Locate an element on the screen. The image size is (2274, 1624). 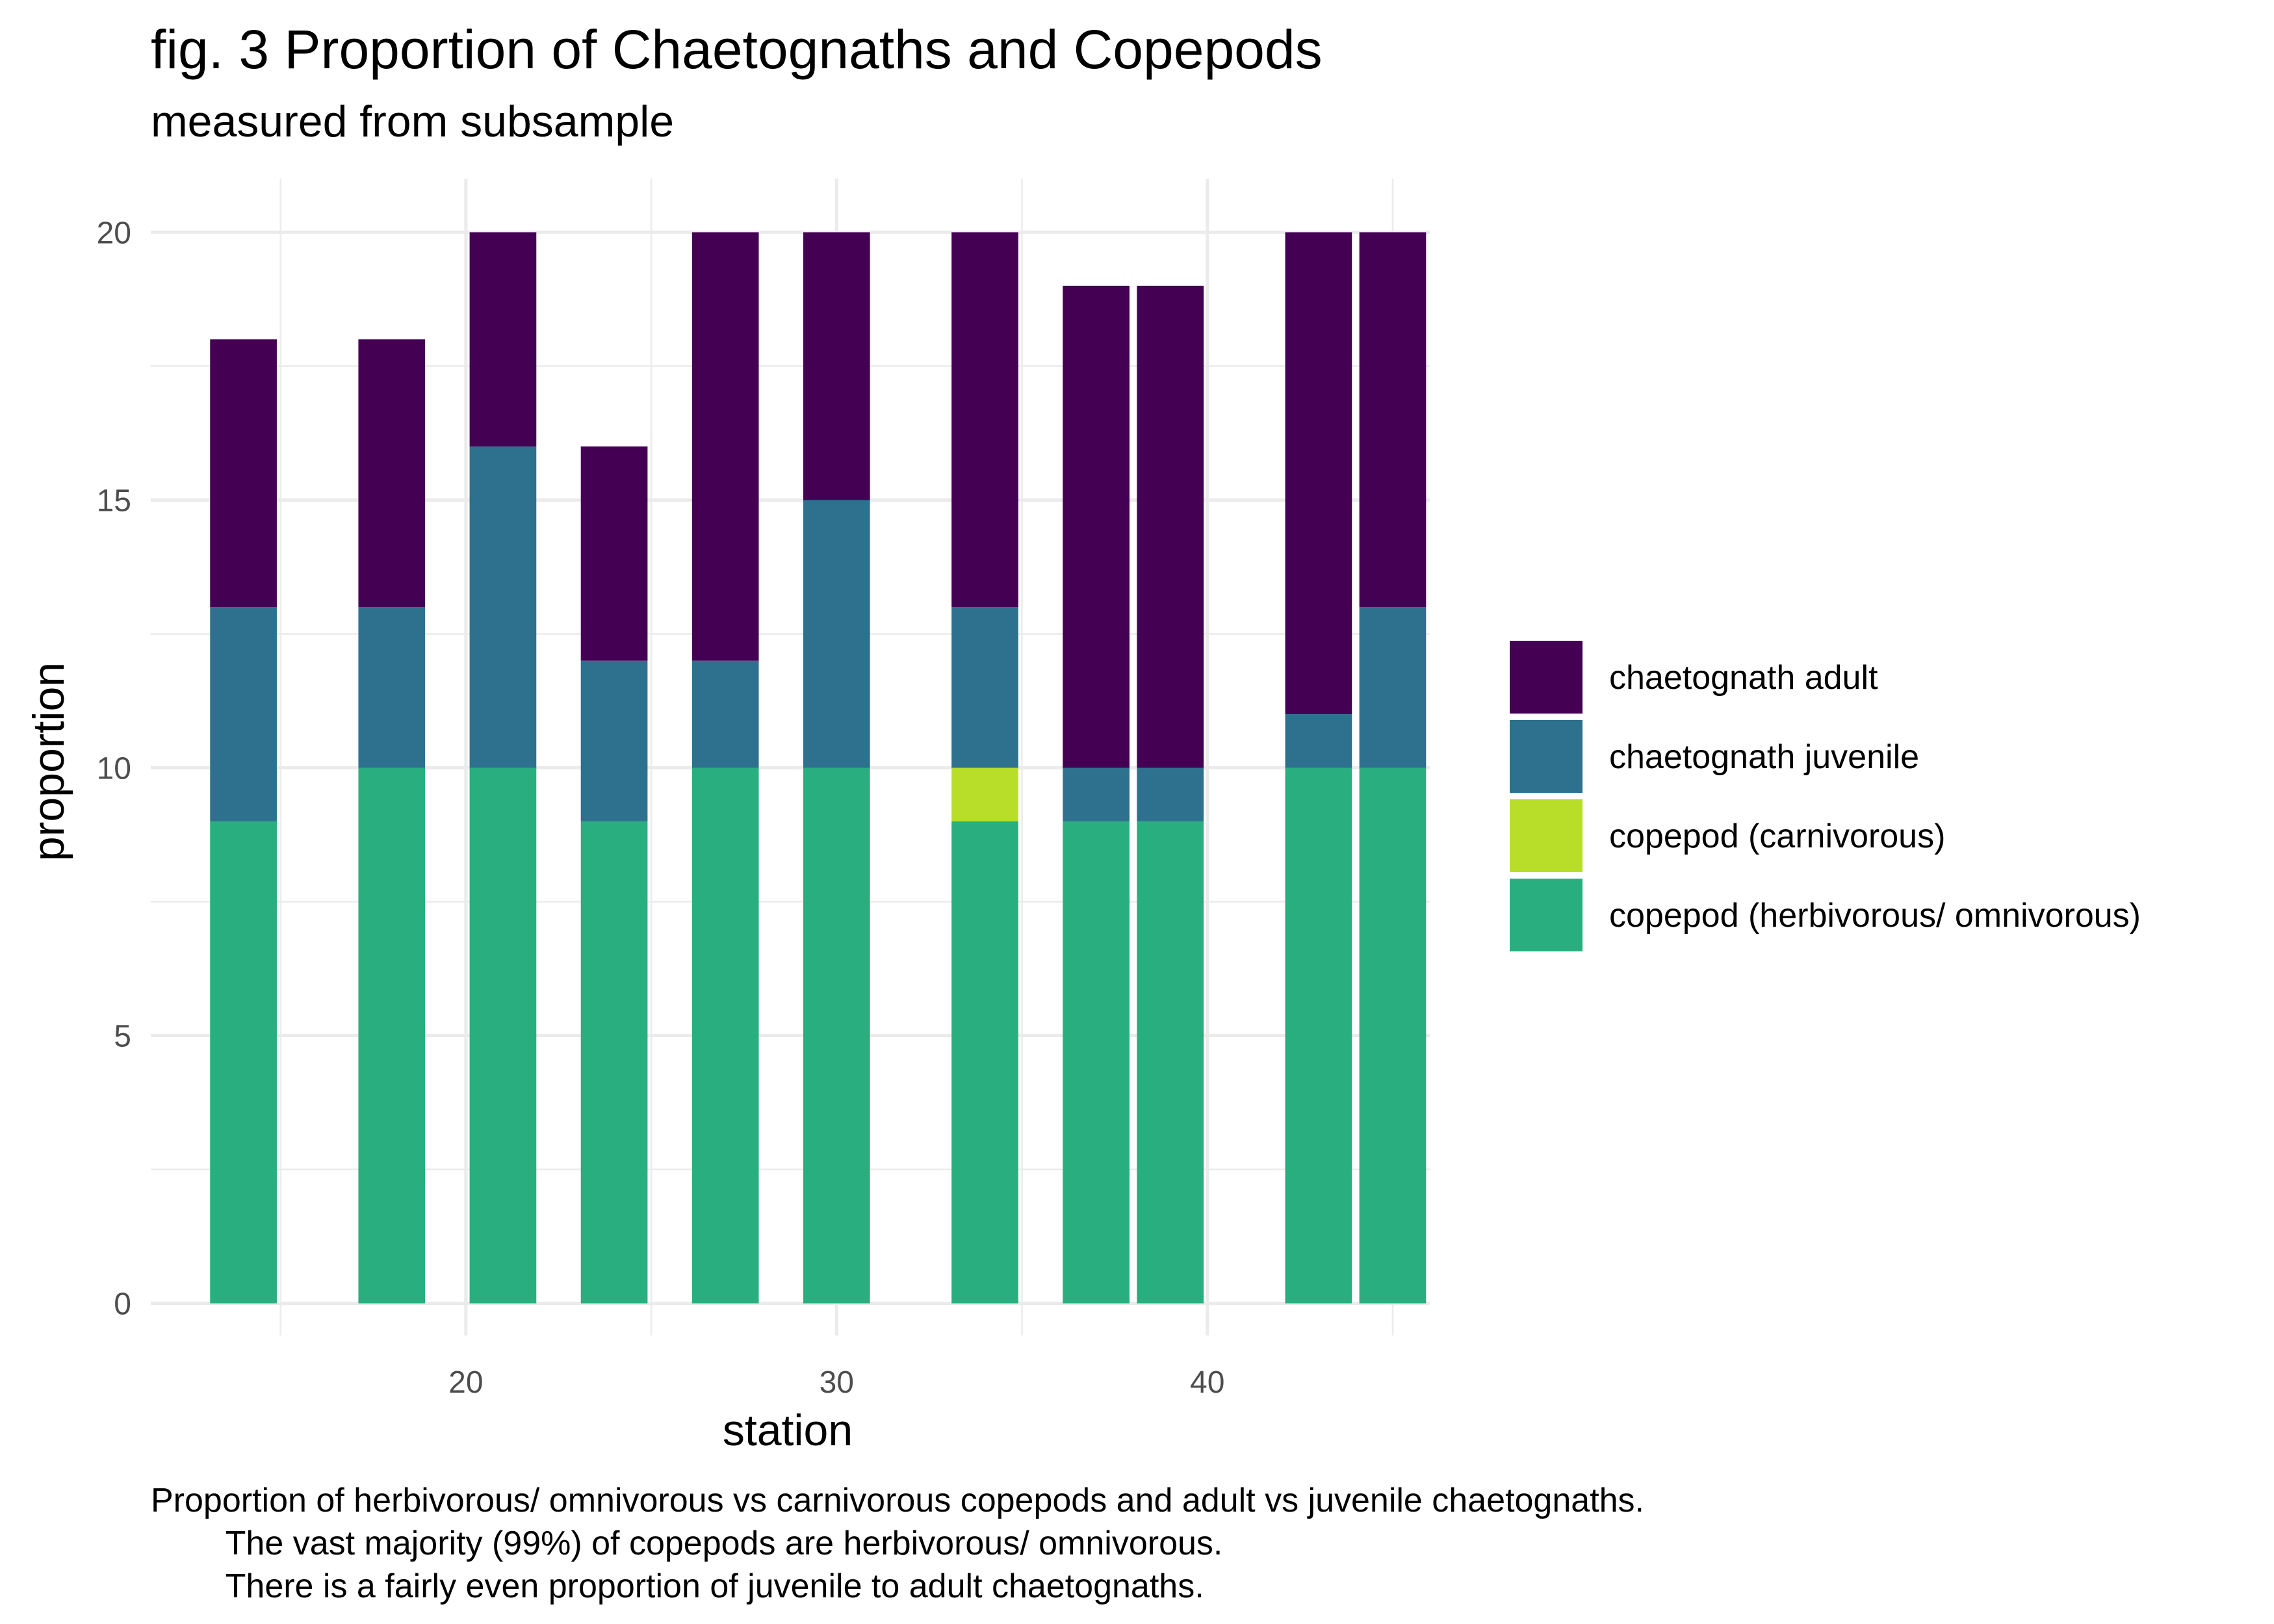
legend-label: copepod (herbivorous/ omnivorous) is located at coordinates (1875, 915).